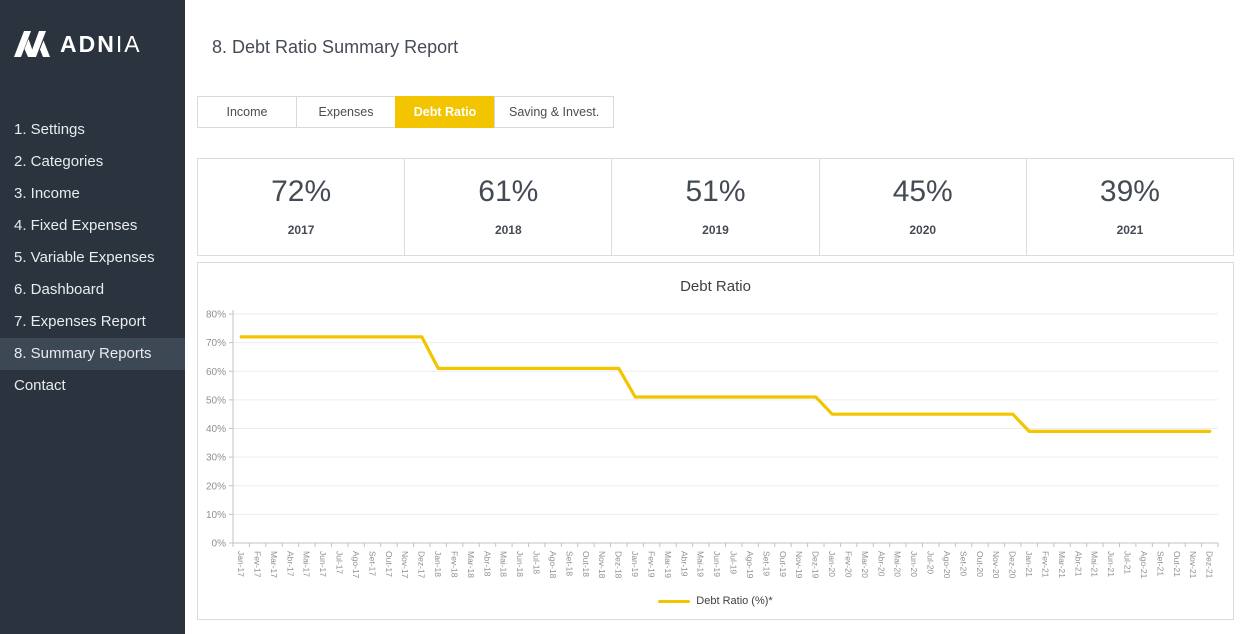 The image size is (1240, 634). I want to click on svg-text: Jun-19, so click(717, 564).